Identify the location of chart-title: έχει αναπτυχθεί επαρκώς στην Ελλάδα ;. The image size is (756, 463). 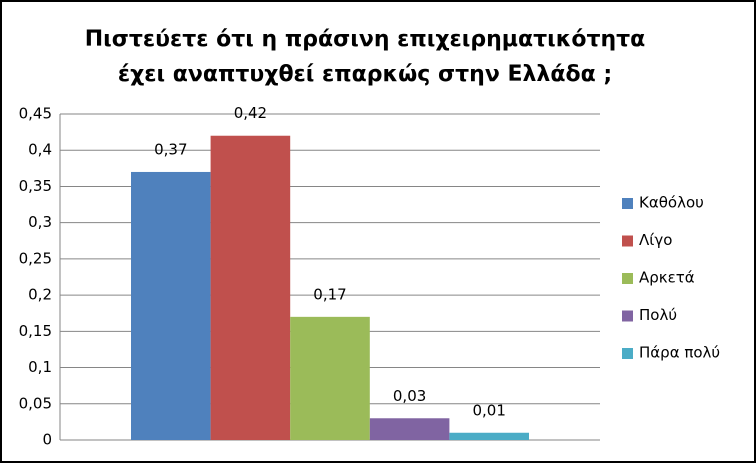
(365, 74).